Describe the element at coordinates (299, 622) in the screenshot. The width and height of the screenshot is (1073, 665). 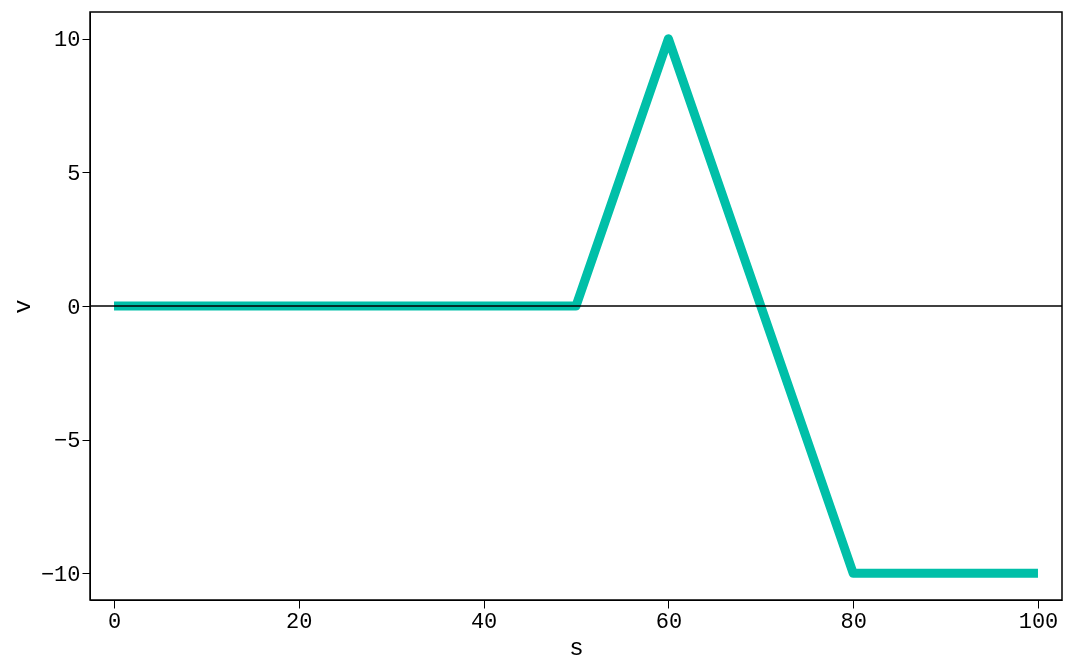
I see `x-tick-label: 20` at that location.